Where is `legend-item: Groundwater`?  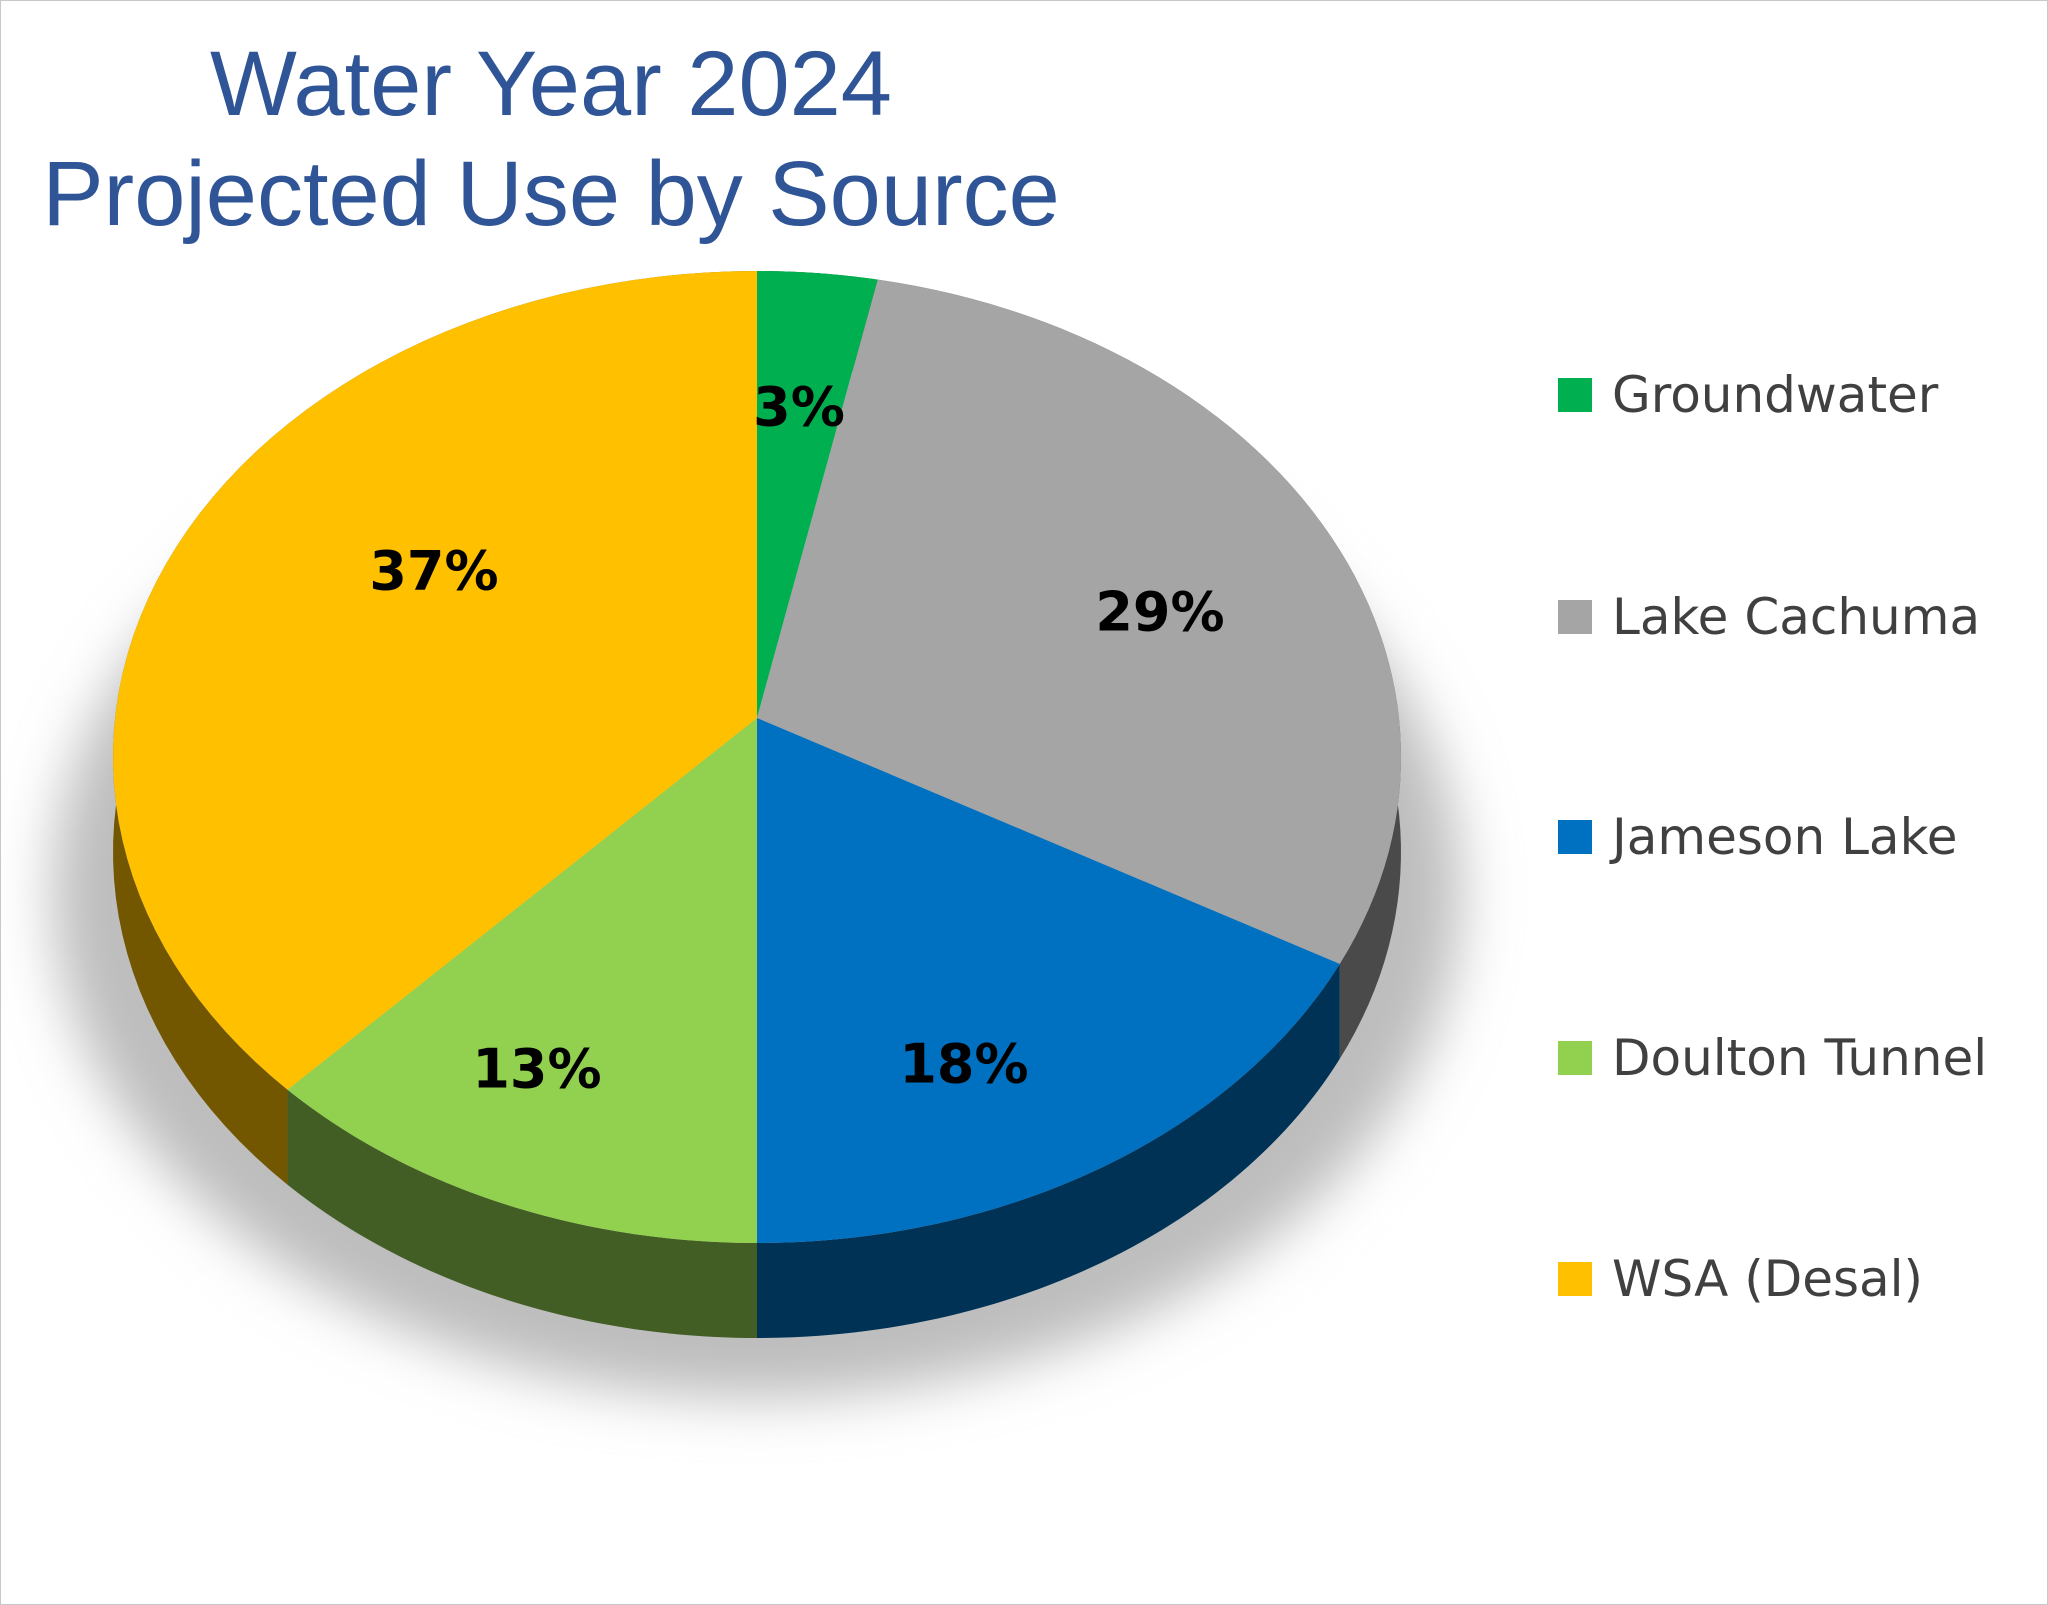
legend-item: Groundwater is located at coordinates (1748, 395).